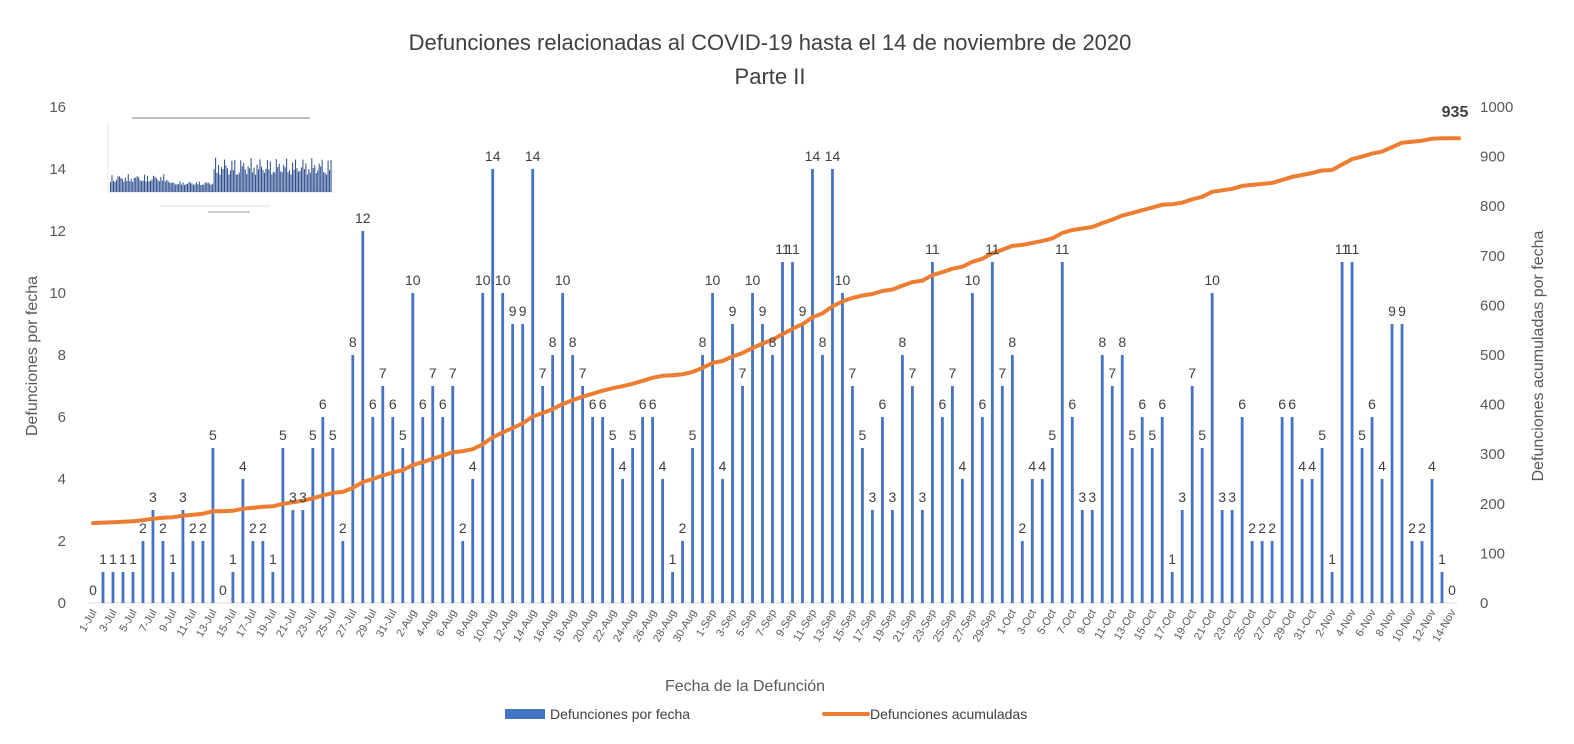 The width and height of the screenshot is (1574, 744). What do you see at coordinates (493, 156) in the screenshot?
I see `bar-value-label: 14` at bounding box center [493, 156].